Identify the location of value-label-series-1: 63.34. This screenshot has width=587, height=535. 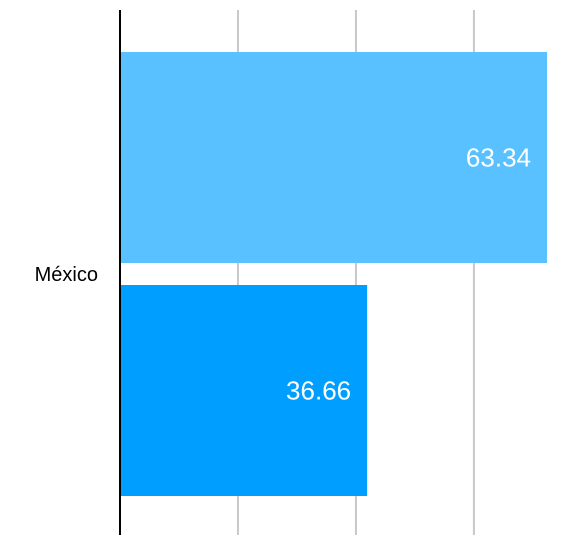
(498, 158).